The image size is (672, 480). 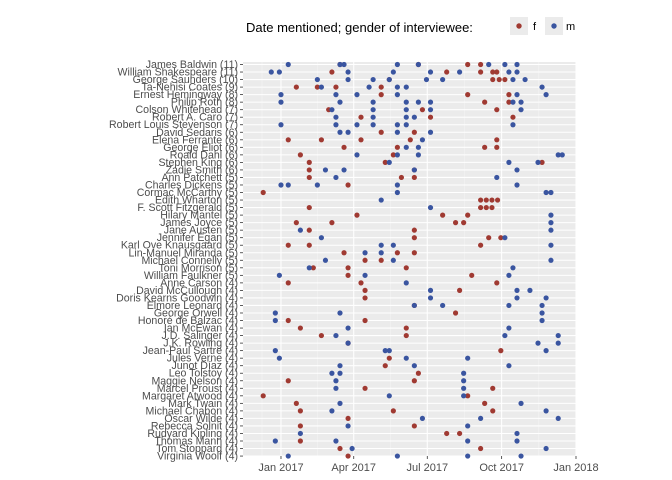 I want to click on y-tick-label: David McCullough (4), so click(x=187, y=291).